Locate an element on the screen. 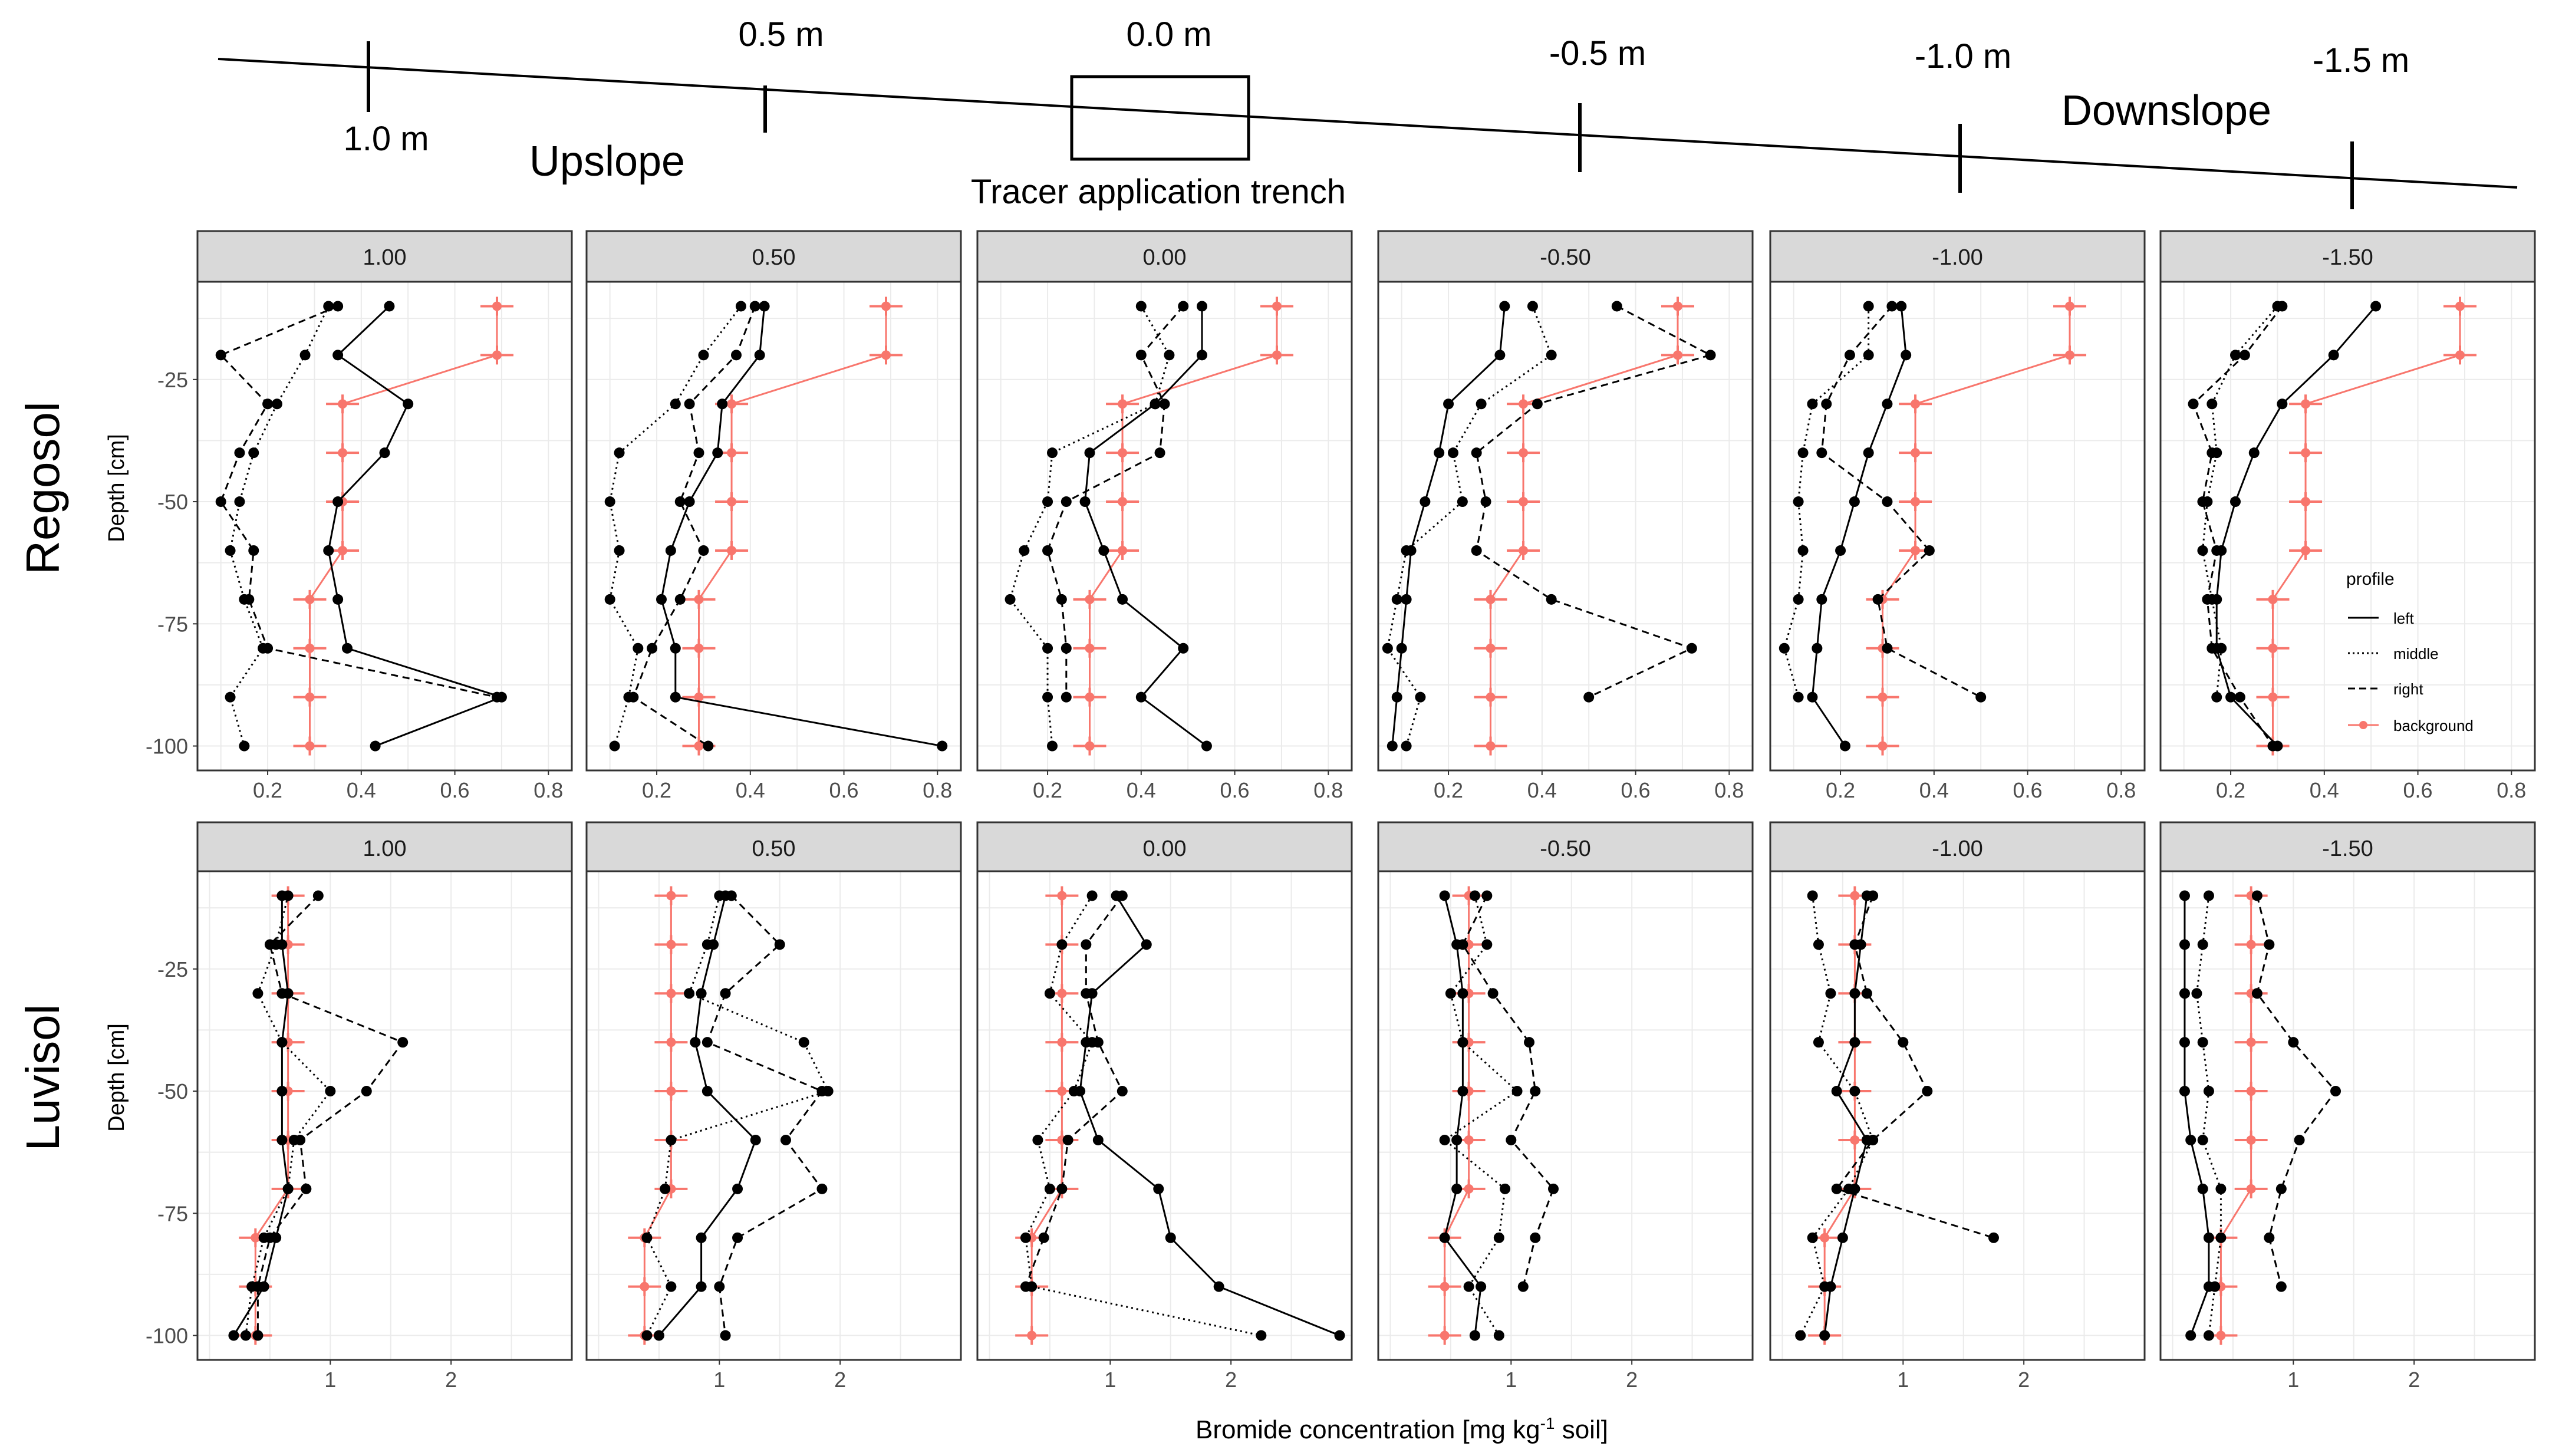 Image resolution: width=2549 pixels, height=1456 pixels. panel-luvisol-6: -1.50 1 2 is located at coordinates (2348, 1106).